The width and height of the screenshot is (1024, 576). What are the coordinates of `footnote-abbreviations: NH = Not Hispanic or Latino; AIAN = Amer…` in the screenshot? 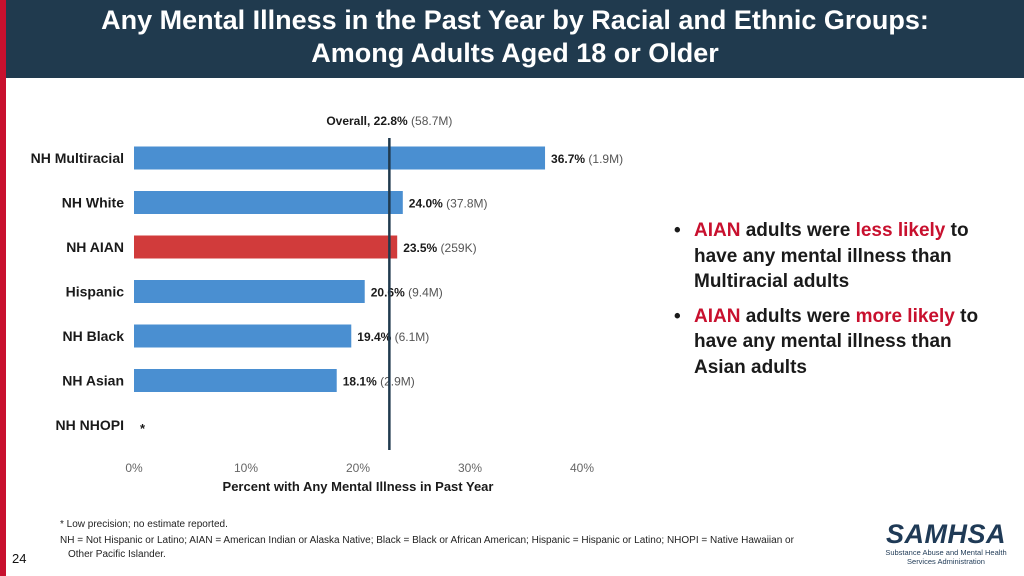 It's located at (460, 548).